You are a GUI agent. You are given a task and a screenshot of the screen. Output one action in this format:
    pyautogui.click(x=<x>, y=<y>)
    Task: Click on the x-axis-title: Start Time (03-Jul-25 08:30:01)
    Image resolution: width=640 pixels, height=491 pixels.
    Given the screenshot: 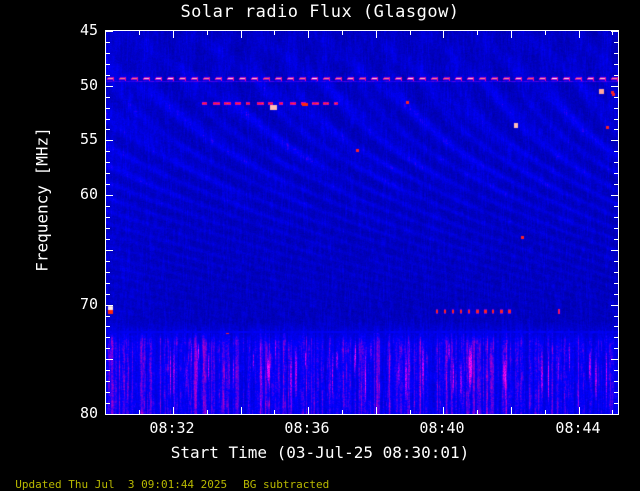 What is the action you would take?
    pyautogui.click(x=320, y=452)
    